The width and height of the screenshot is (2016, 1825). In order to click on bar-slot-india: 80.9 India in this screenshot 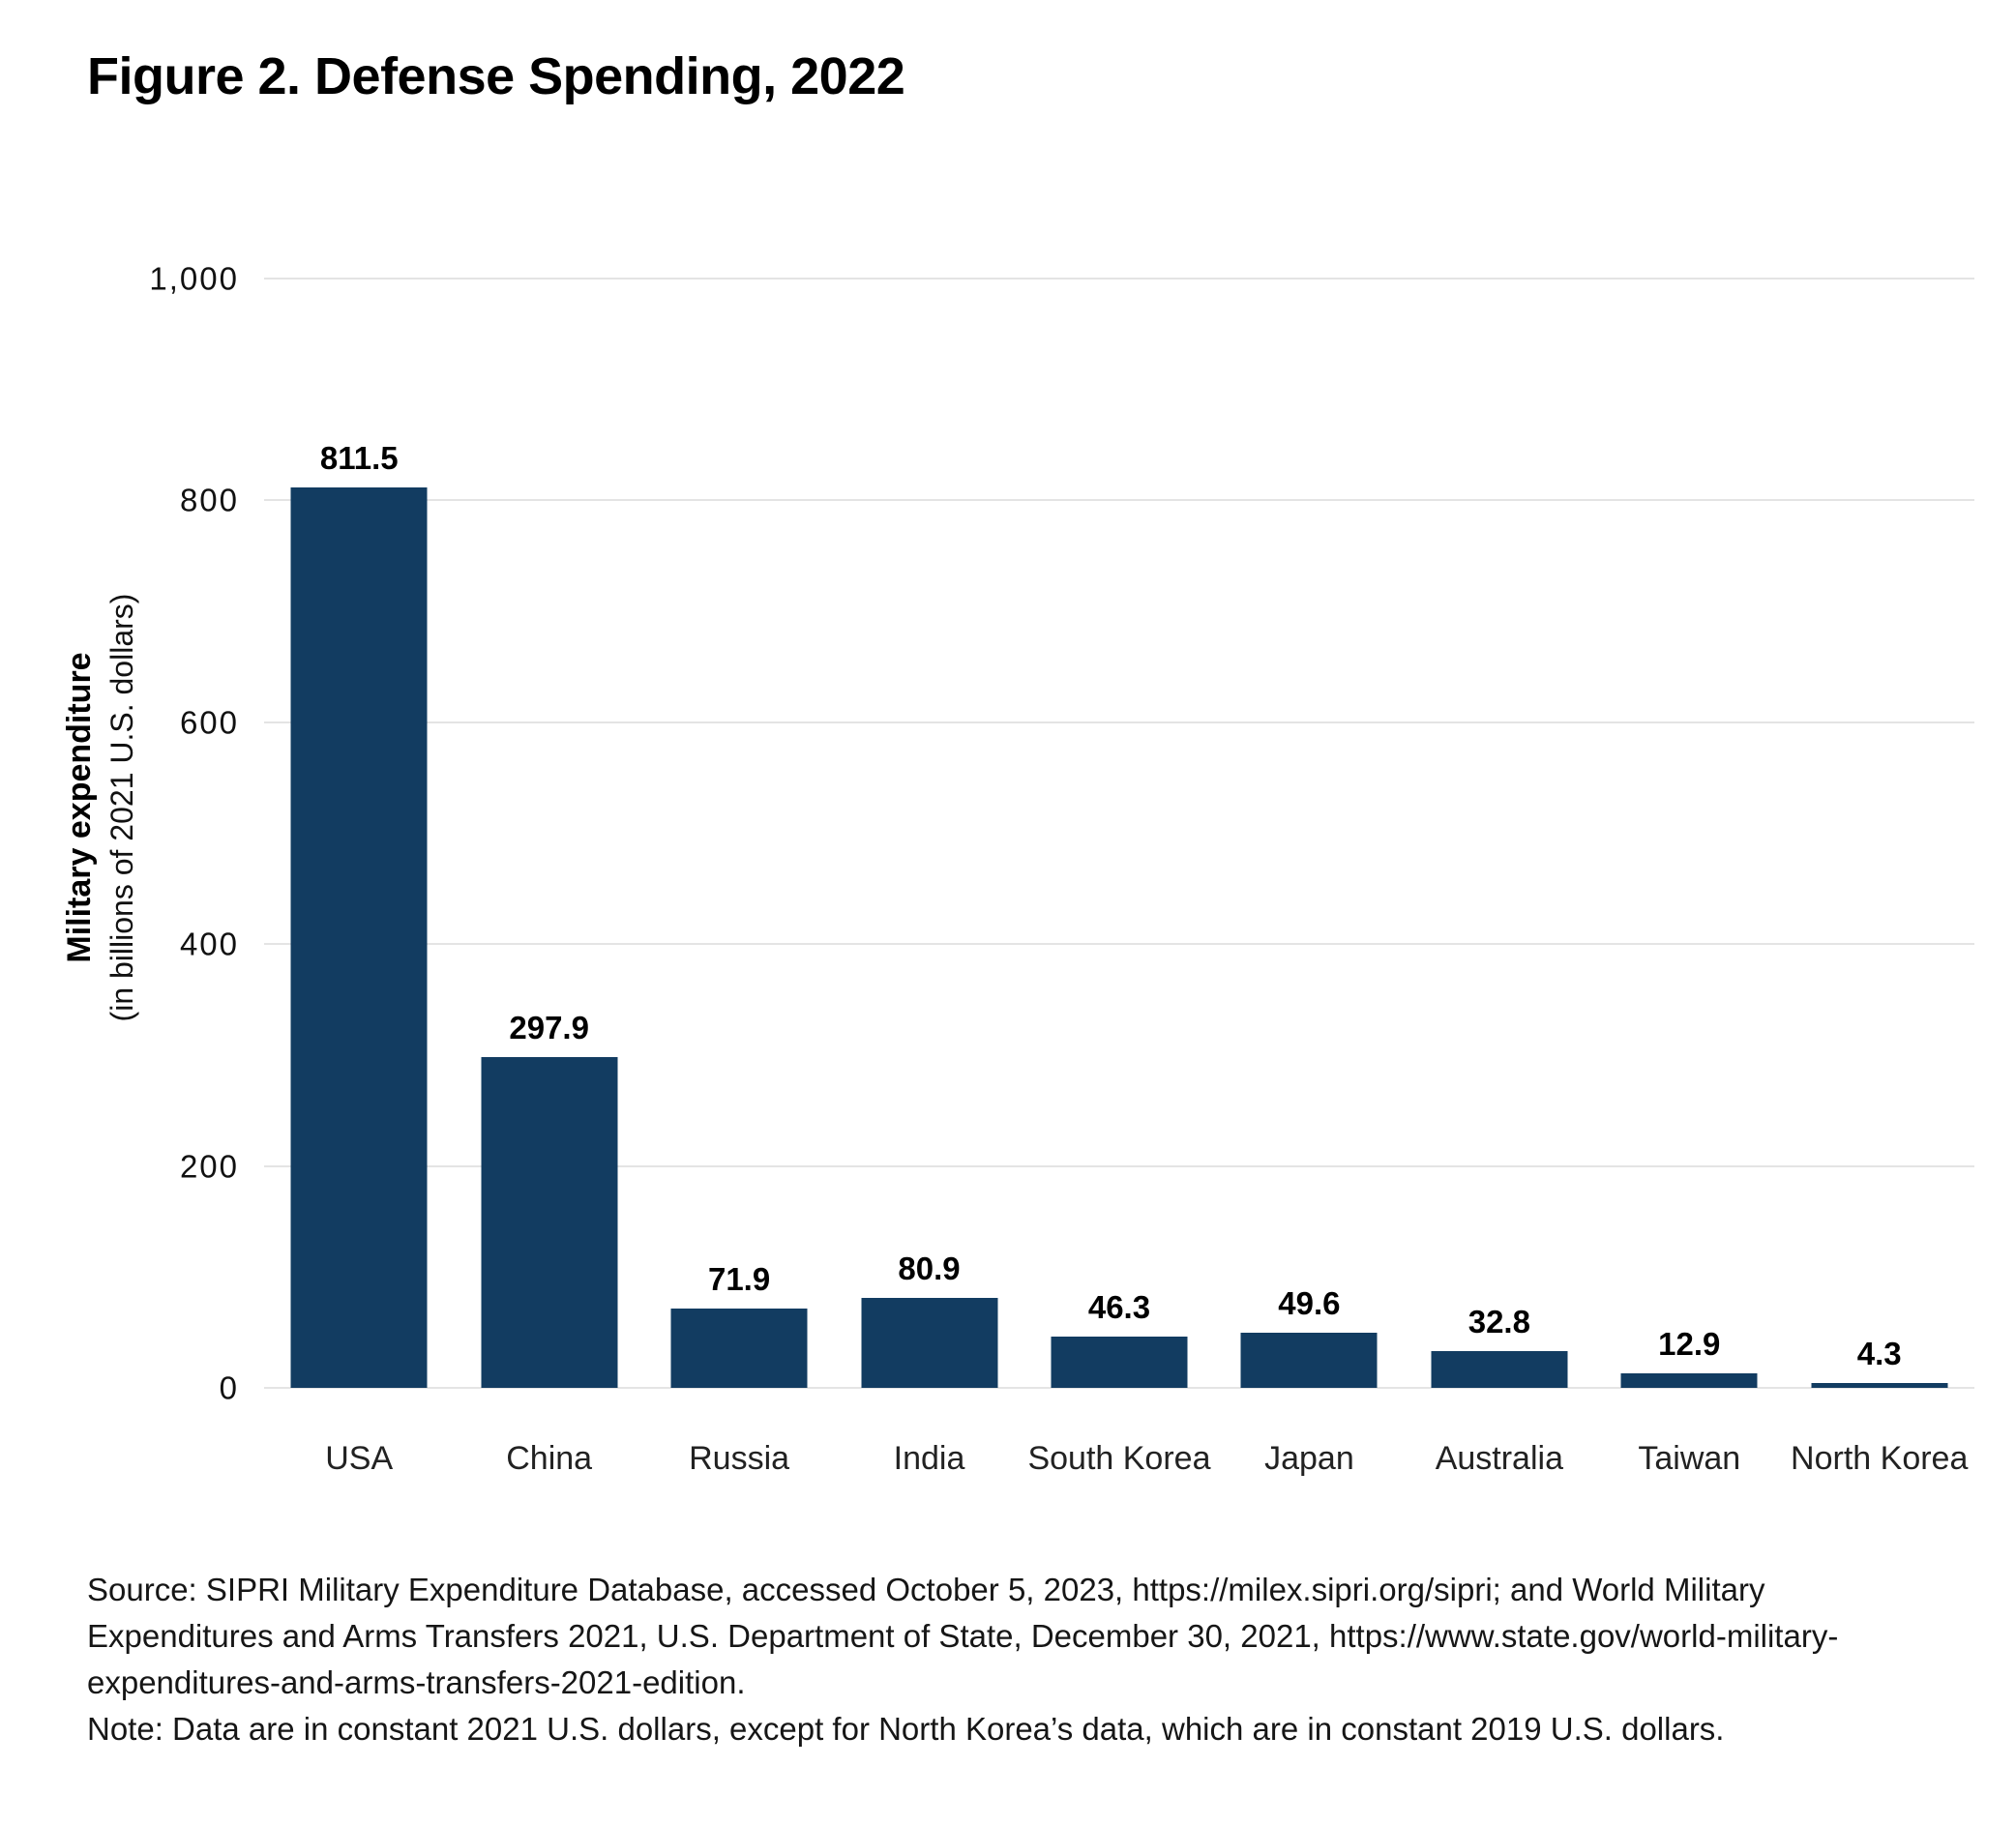, I will do `click(929, 877)`.